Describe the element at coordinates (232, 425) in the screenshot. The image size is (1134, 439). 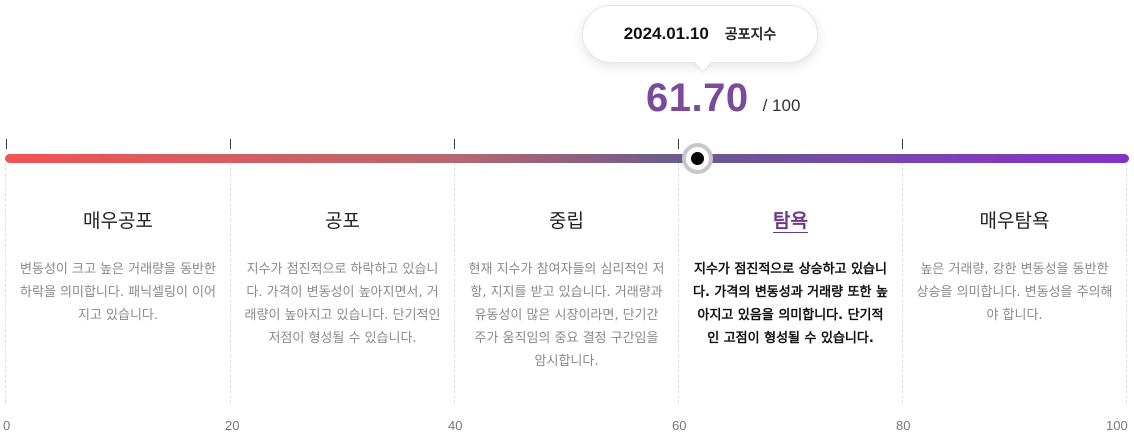
I see `axis-label: 20` at that location.